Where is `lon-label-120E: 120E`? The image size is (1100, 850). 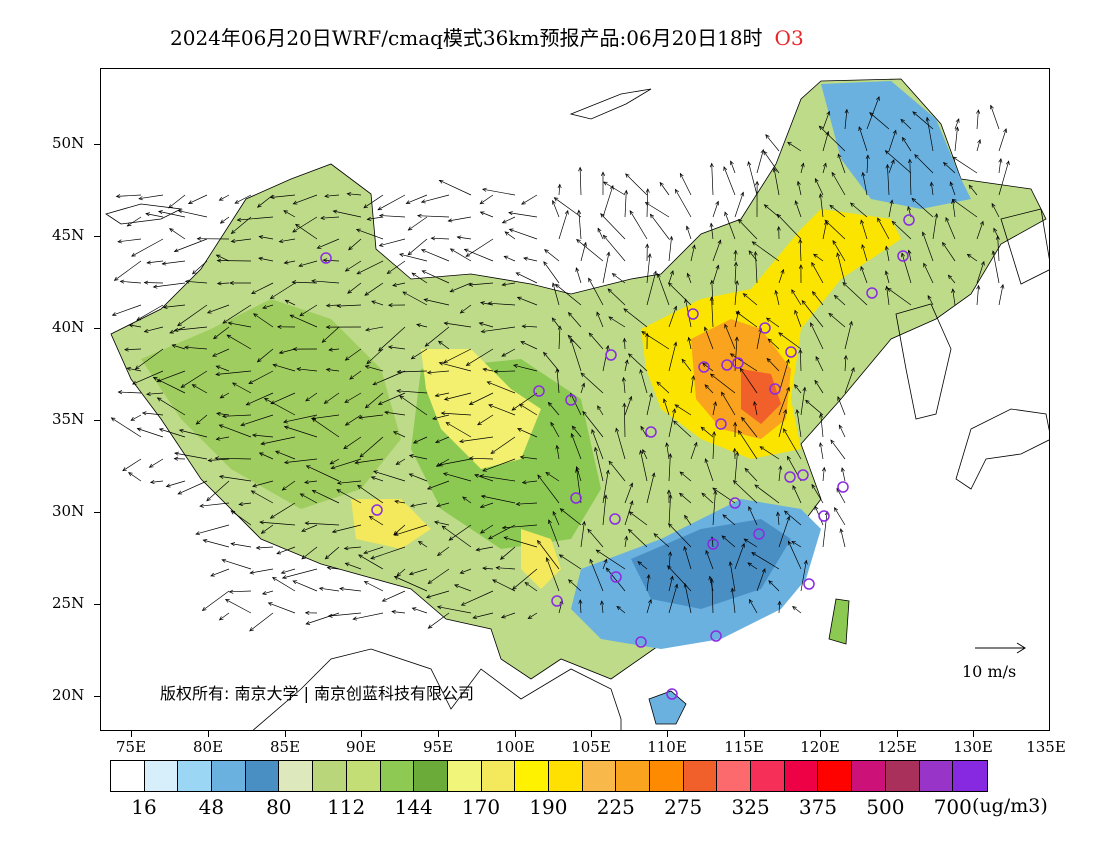 lon-label-120E: 120E is located at coordinates (820, 747).